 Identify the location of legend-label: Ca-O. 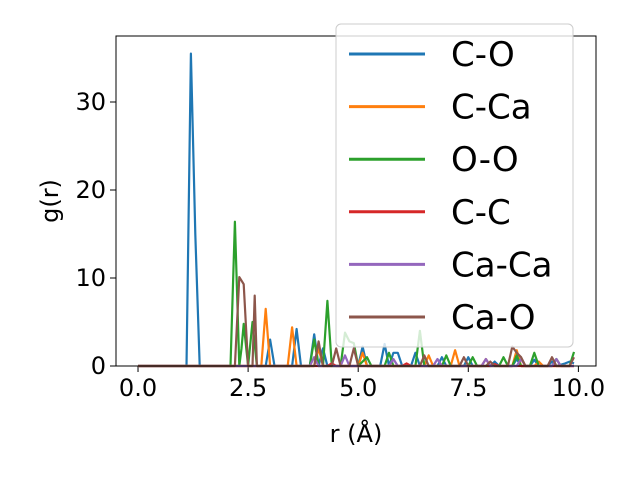
(493, 318).